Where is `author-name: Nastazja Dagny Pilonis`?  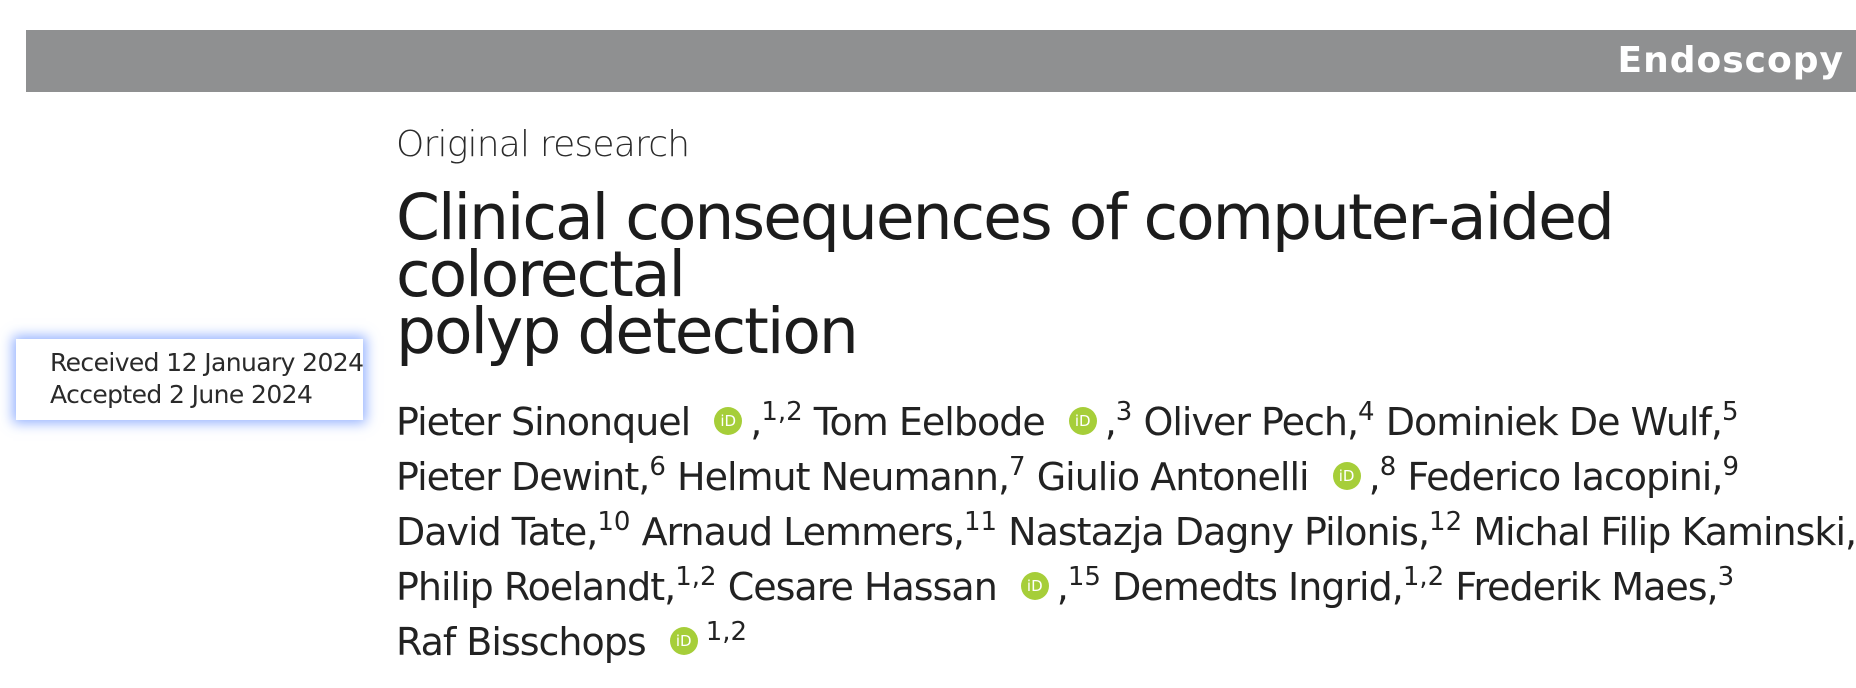
author-name: Nastazja Dagny Pilonis is located at coordinates (1213, 532).